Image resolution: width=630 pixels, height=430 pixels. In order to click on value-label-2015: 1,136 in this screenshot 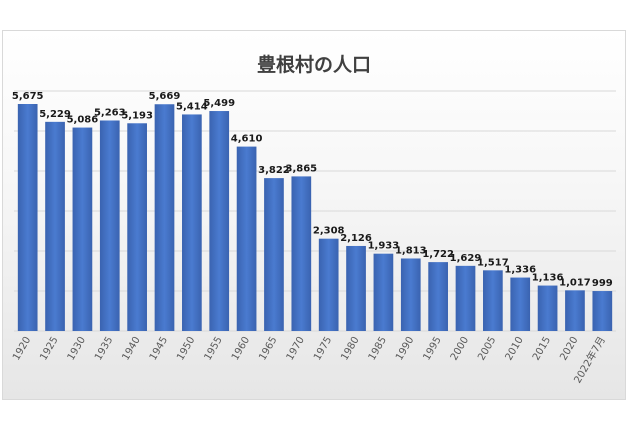, I will do `click(548, 278)`.